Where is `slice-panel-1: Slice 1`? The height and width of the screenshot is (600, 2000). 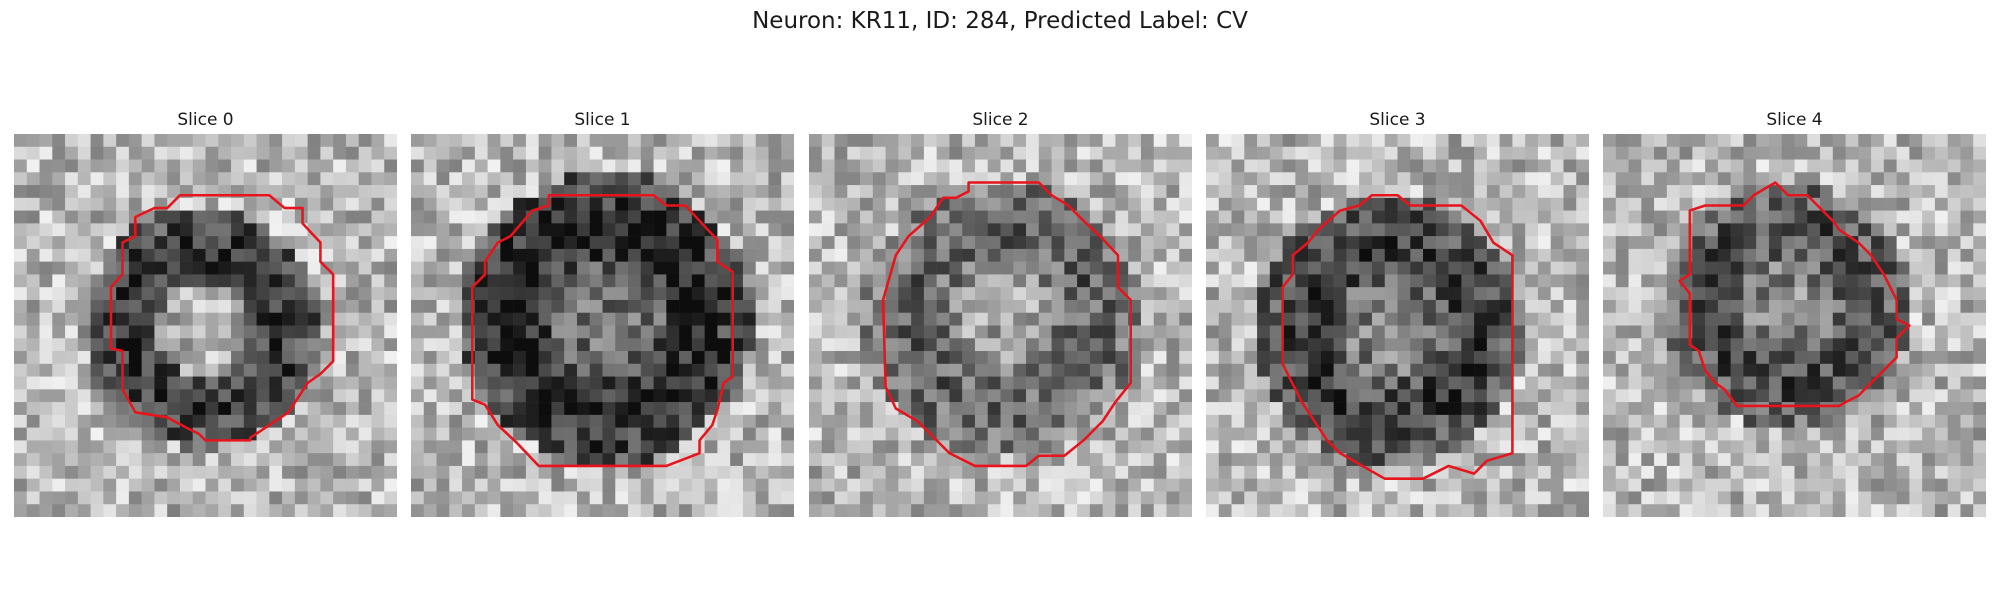
slice-panel-1: Slice 1 is located at coordinates (602, 312).